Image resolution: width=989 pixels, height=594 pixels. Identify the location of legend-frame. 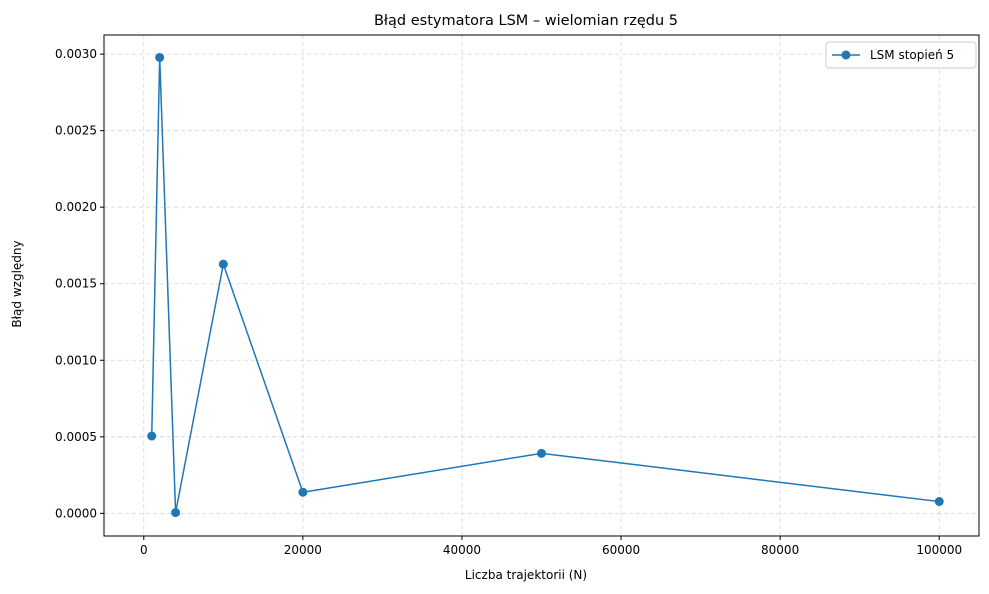
(901, 55).